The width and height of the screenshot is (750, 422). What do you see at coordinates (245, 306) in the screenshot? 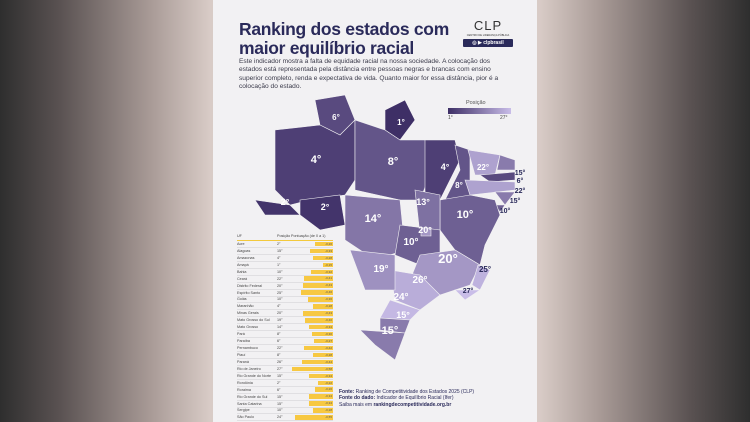
I see `row-uf: Maranhão` at bounding box center [245, 306].